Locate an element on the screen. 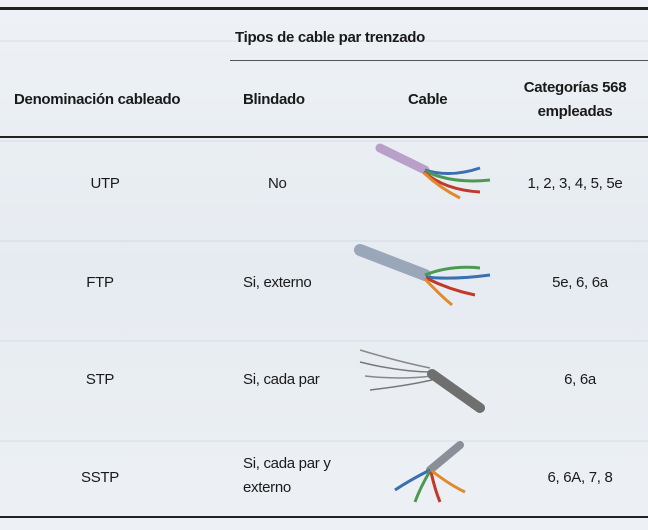 The image size is (648, 530). cell: 5e, 6, 6a is located at coordinates (580, 282).